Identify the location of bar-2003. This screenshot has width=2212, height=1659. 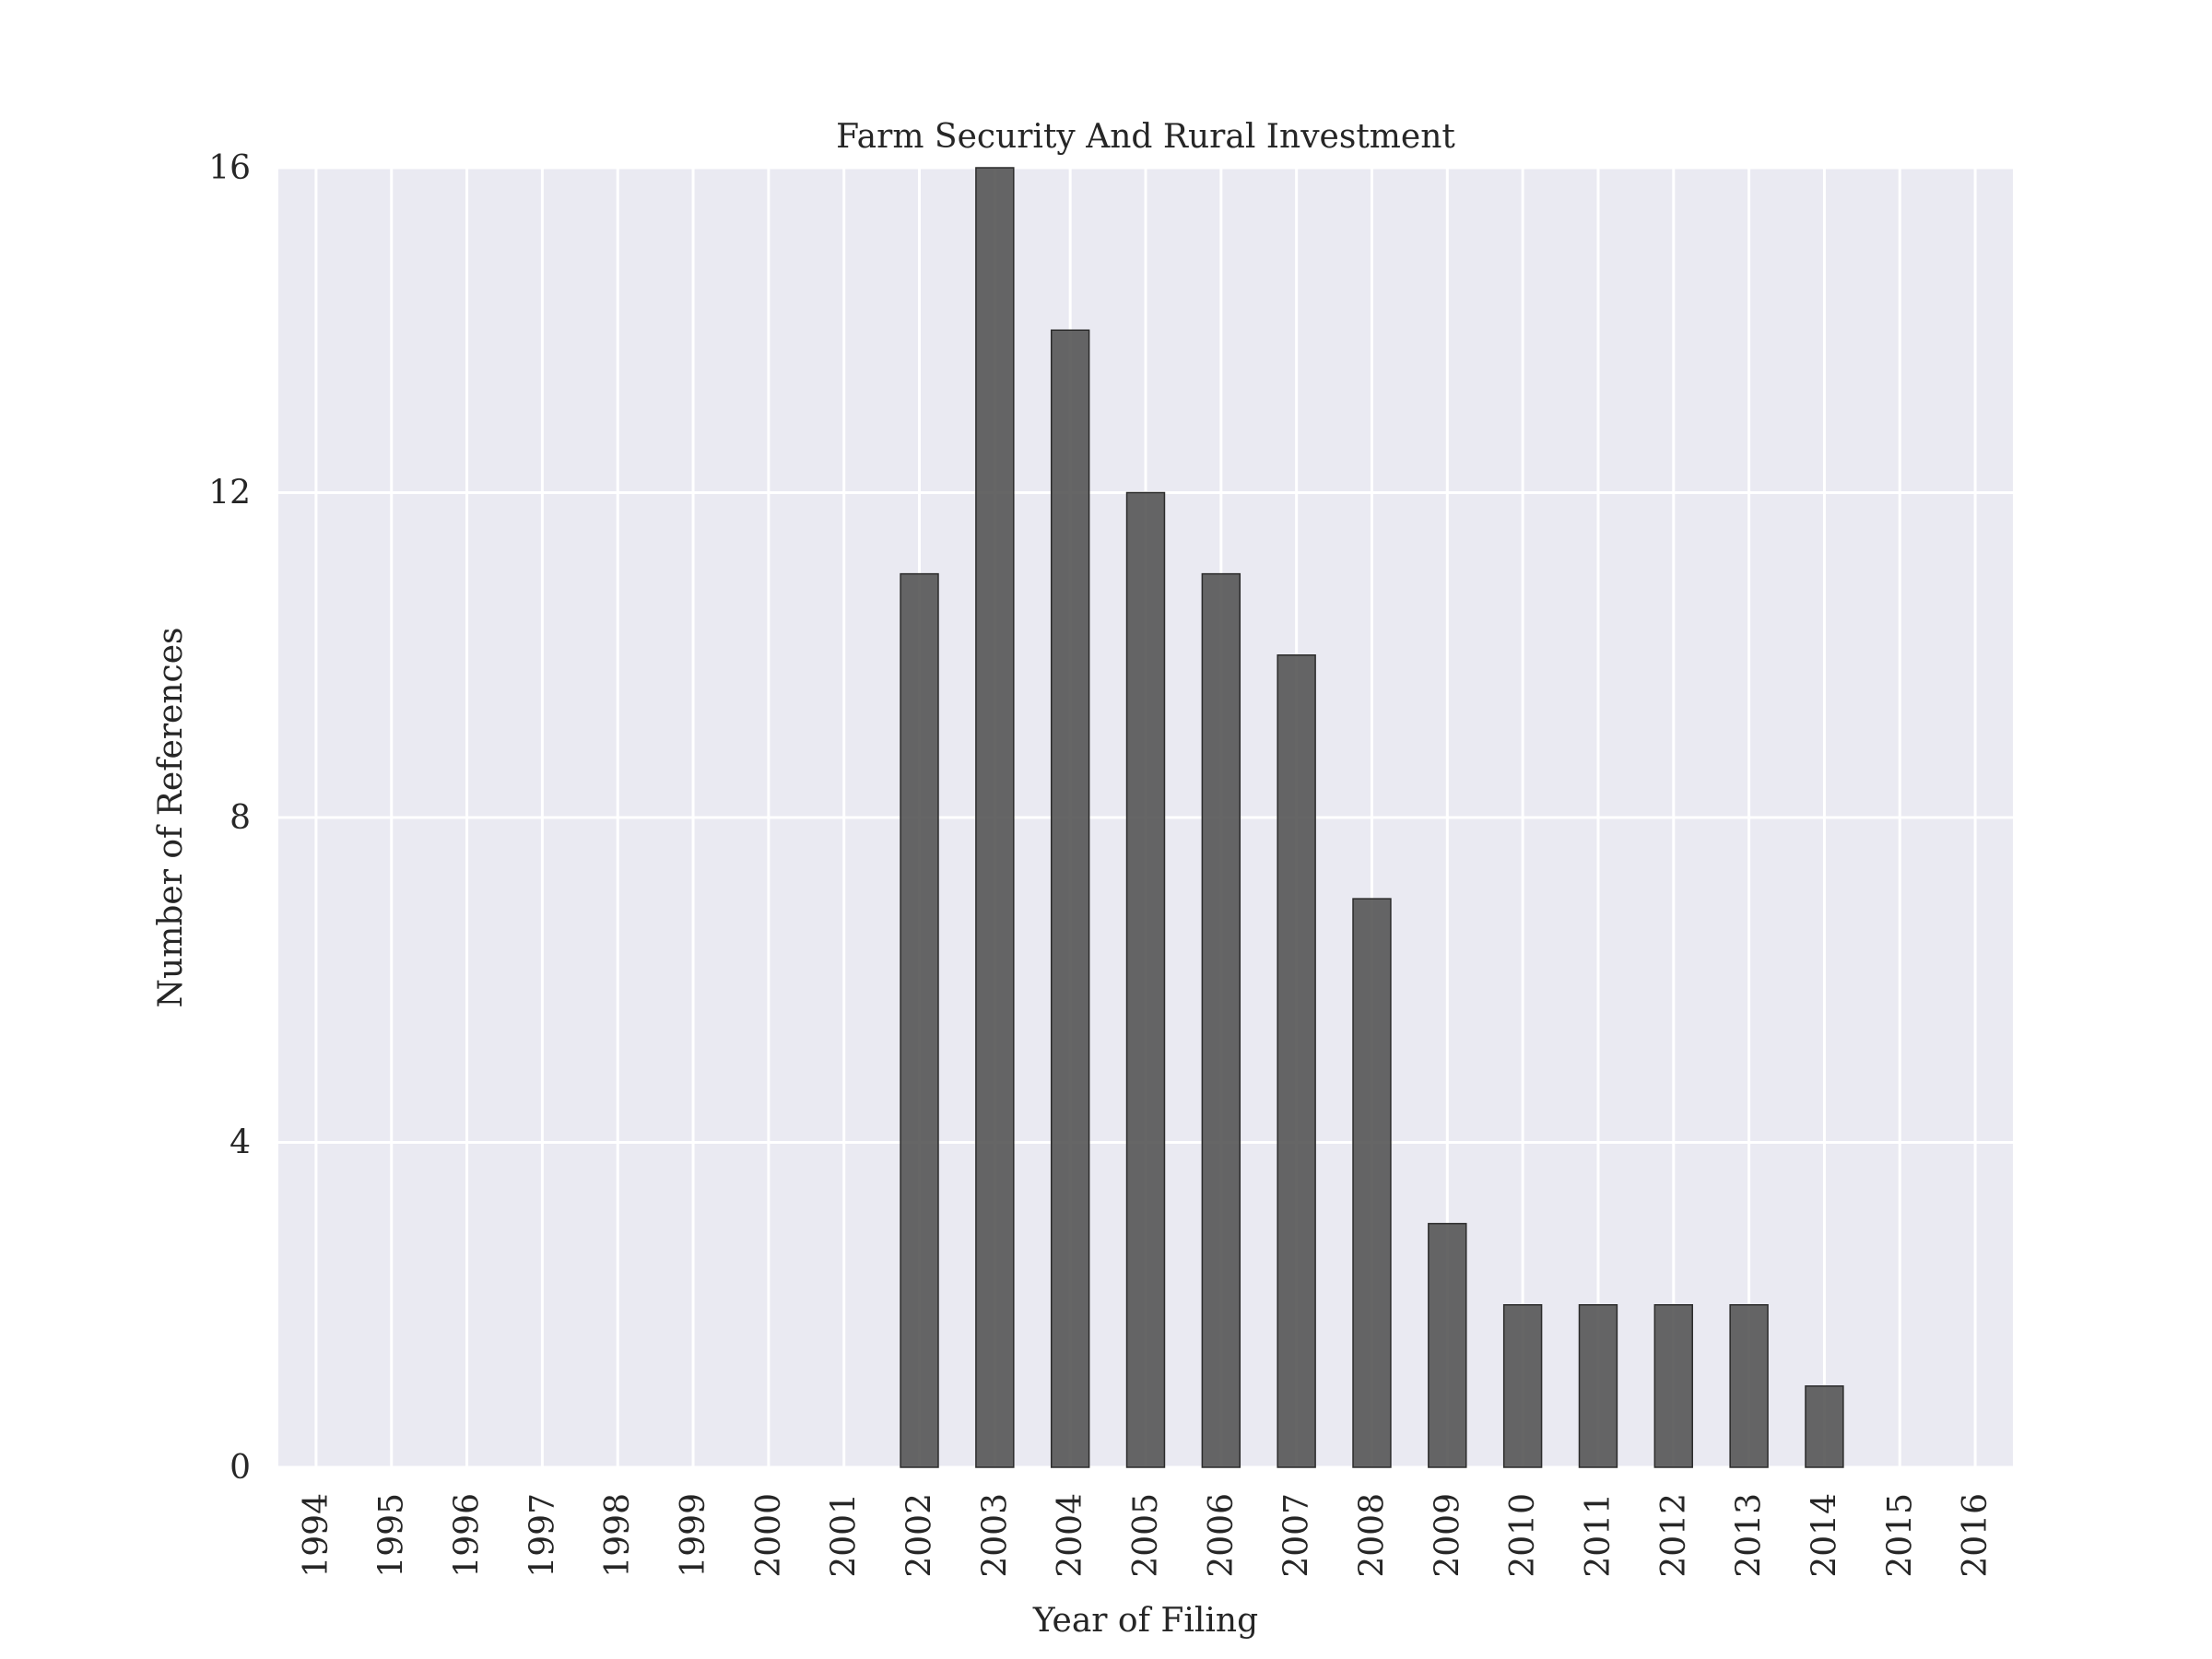
(995, 817).